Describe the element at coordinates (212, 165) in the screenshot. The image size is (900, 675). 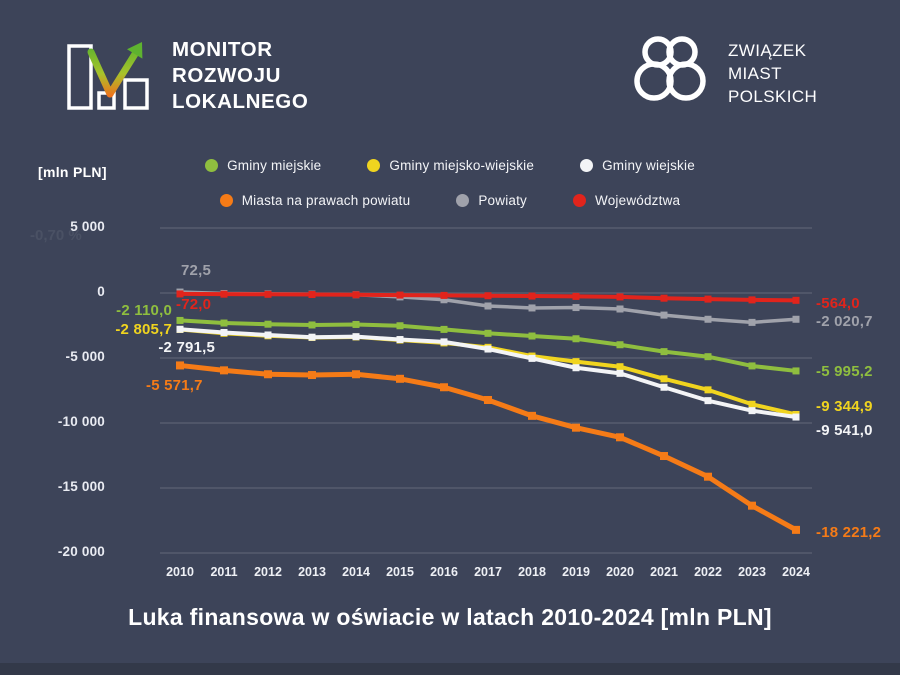
I see `legend-dot-green-icon` at that location.